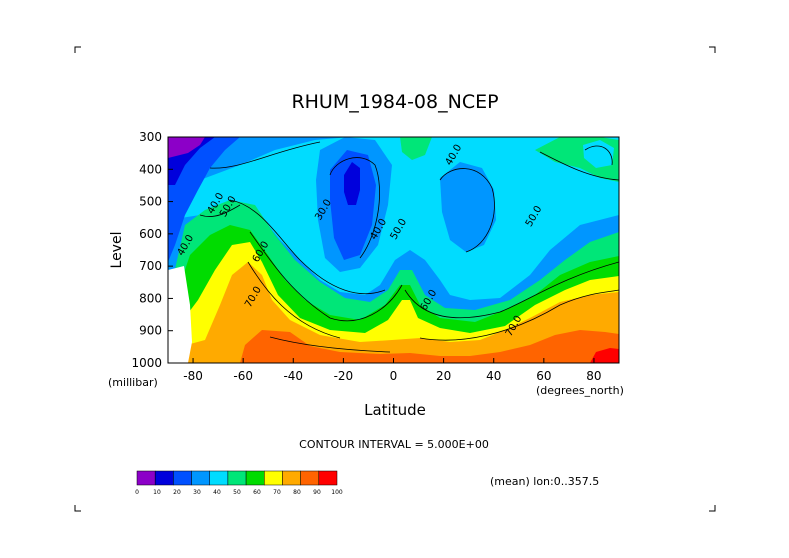 The height and width of the screenshot is (558, 789). I want to click on x-tick-label: -20, so click(344, 376).